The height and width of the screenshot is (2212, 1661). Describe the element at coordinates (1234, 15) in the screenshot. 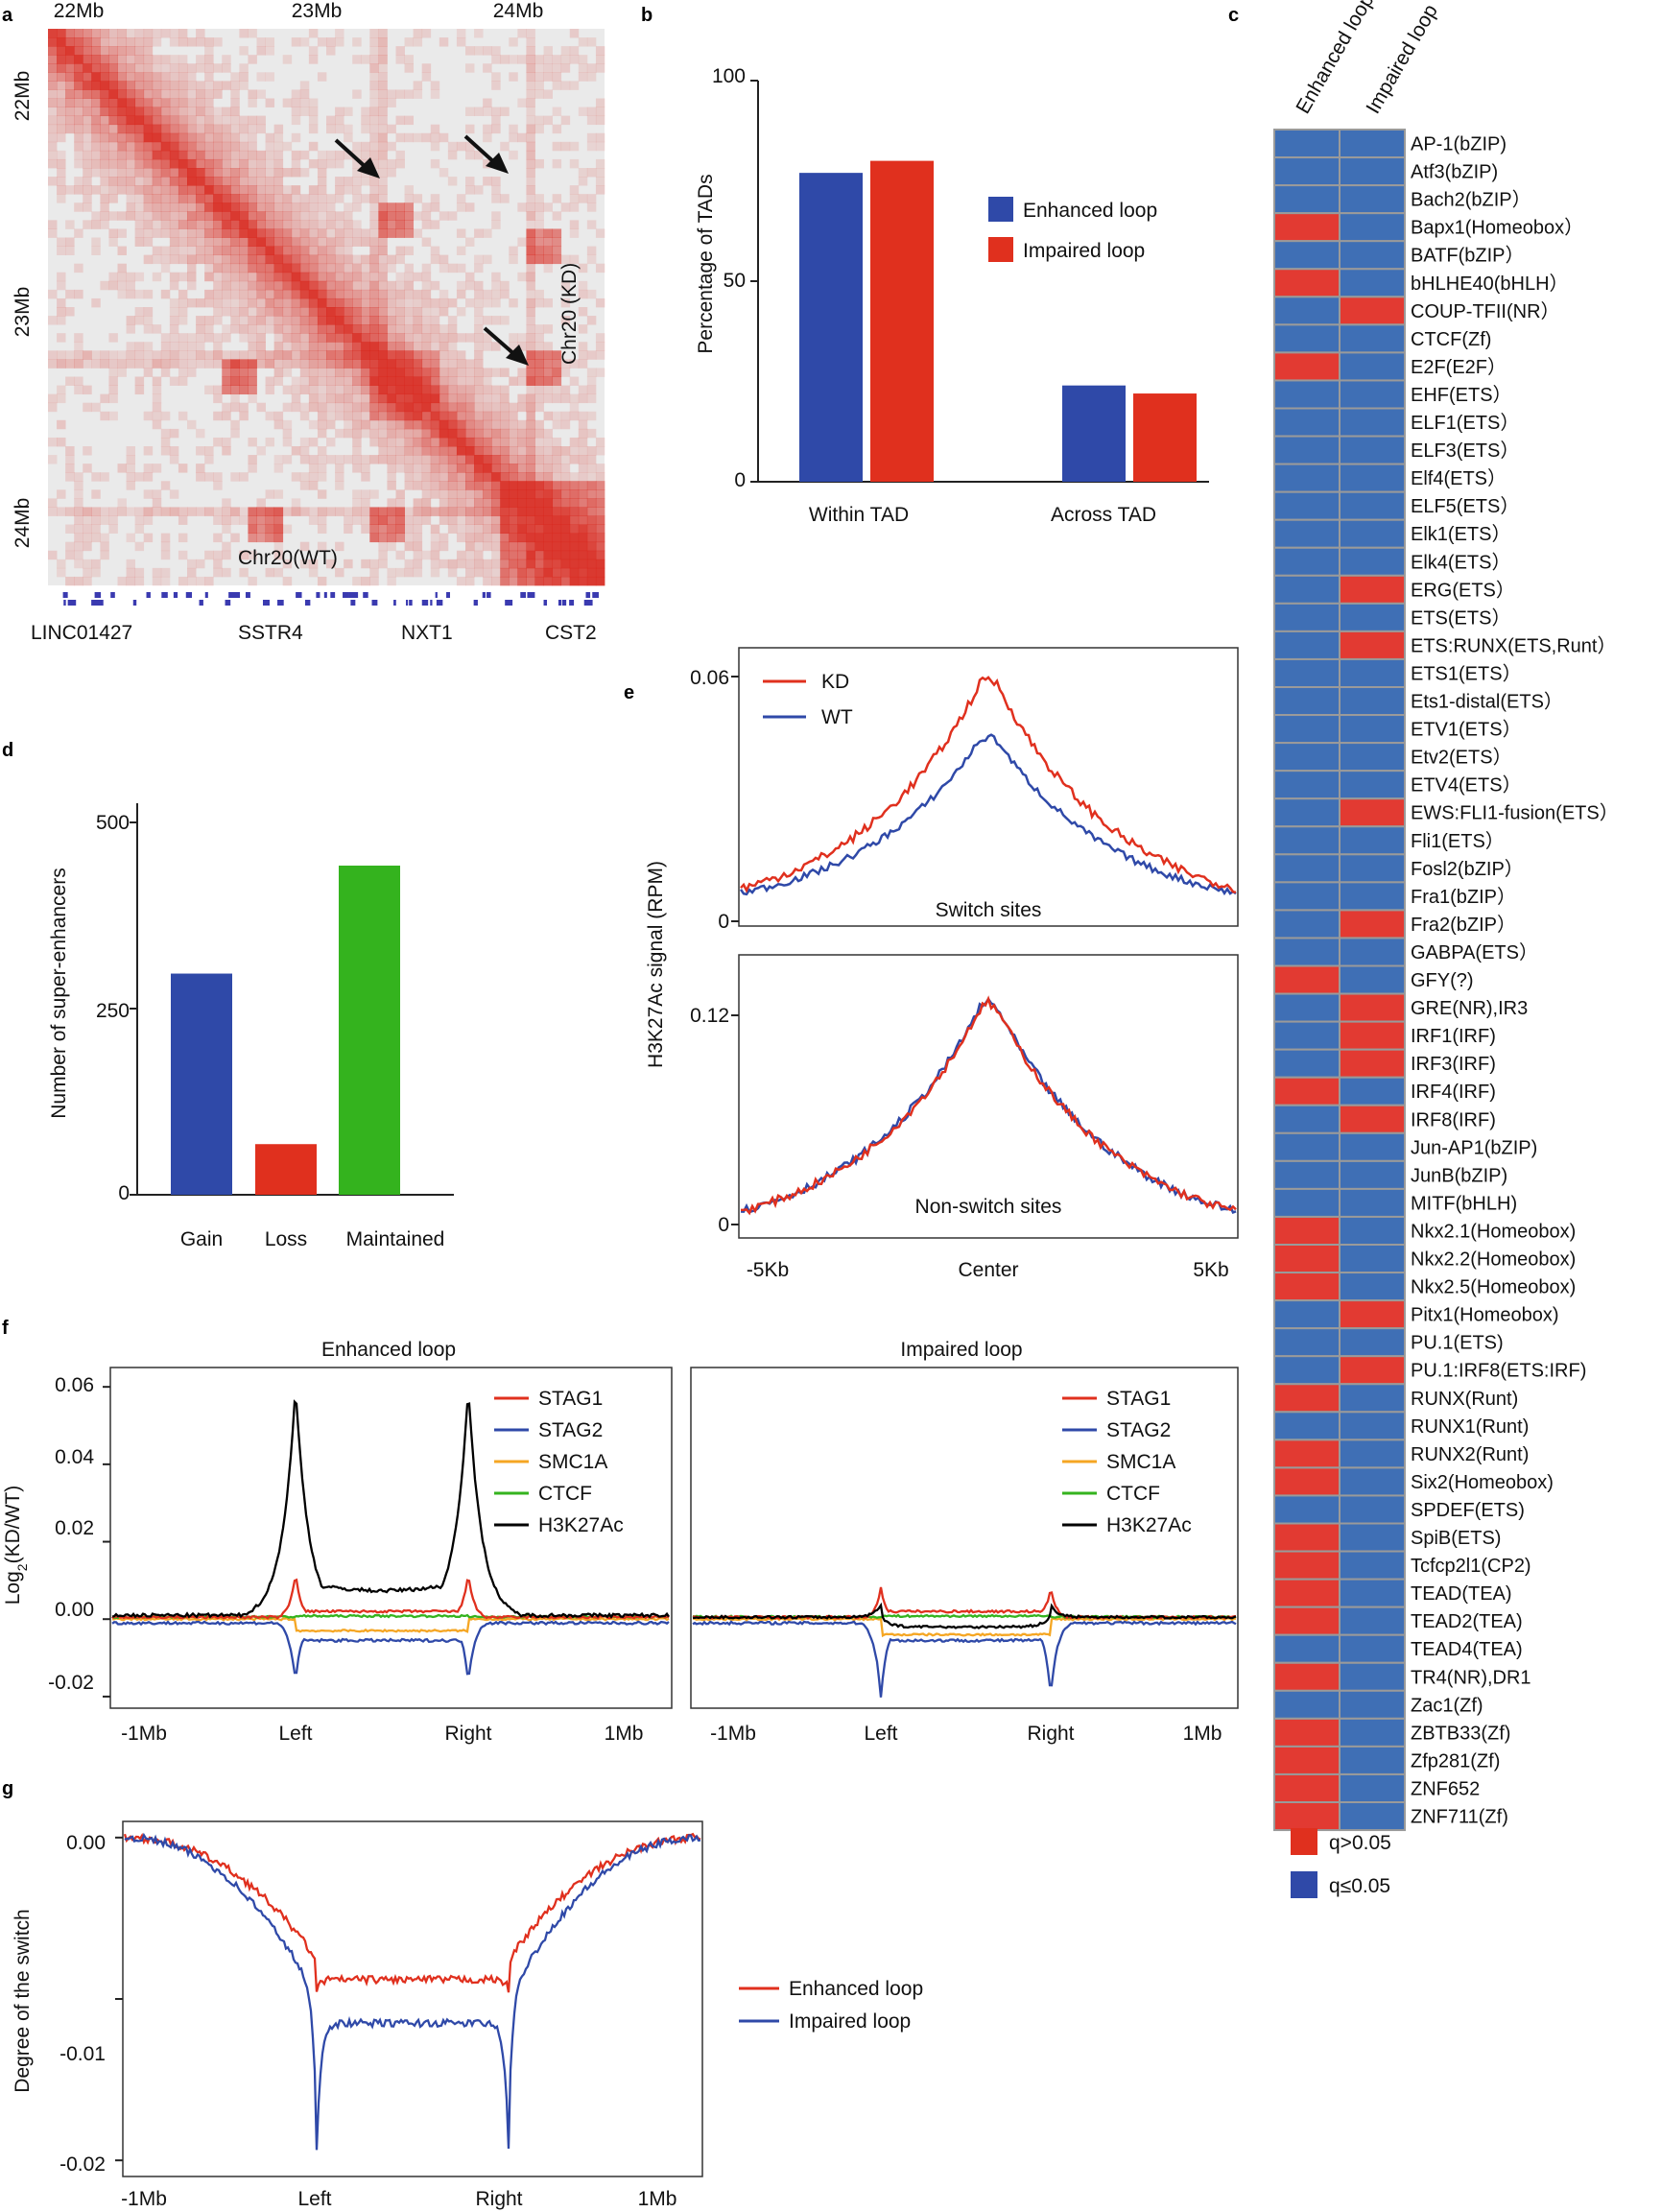

I see `panel-letter-c: c` at that location.